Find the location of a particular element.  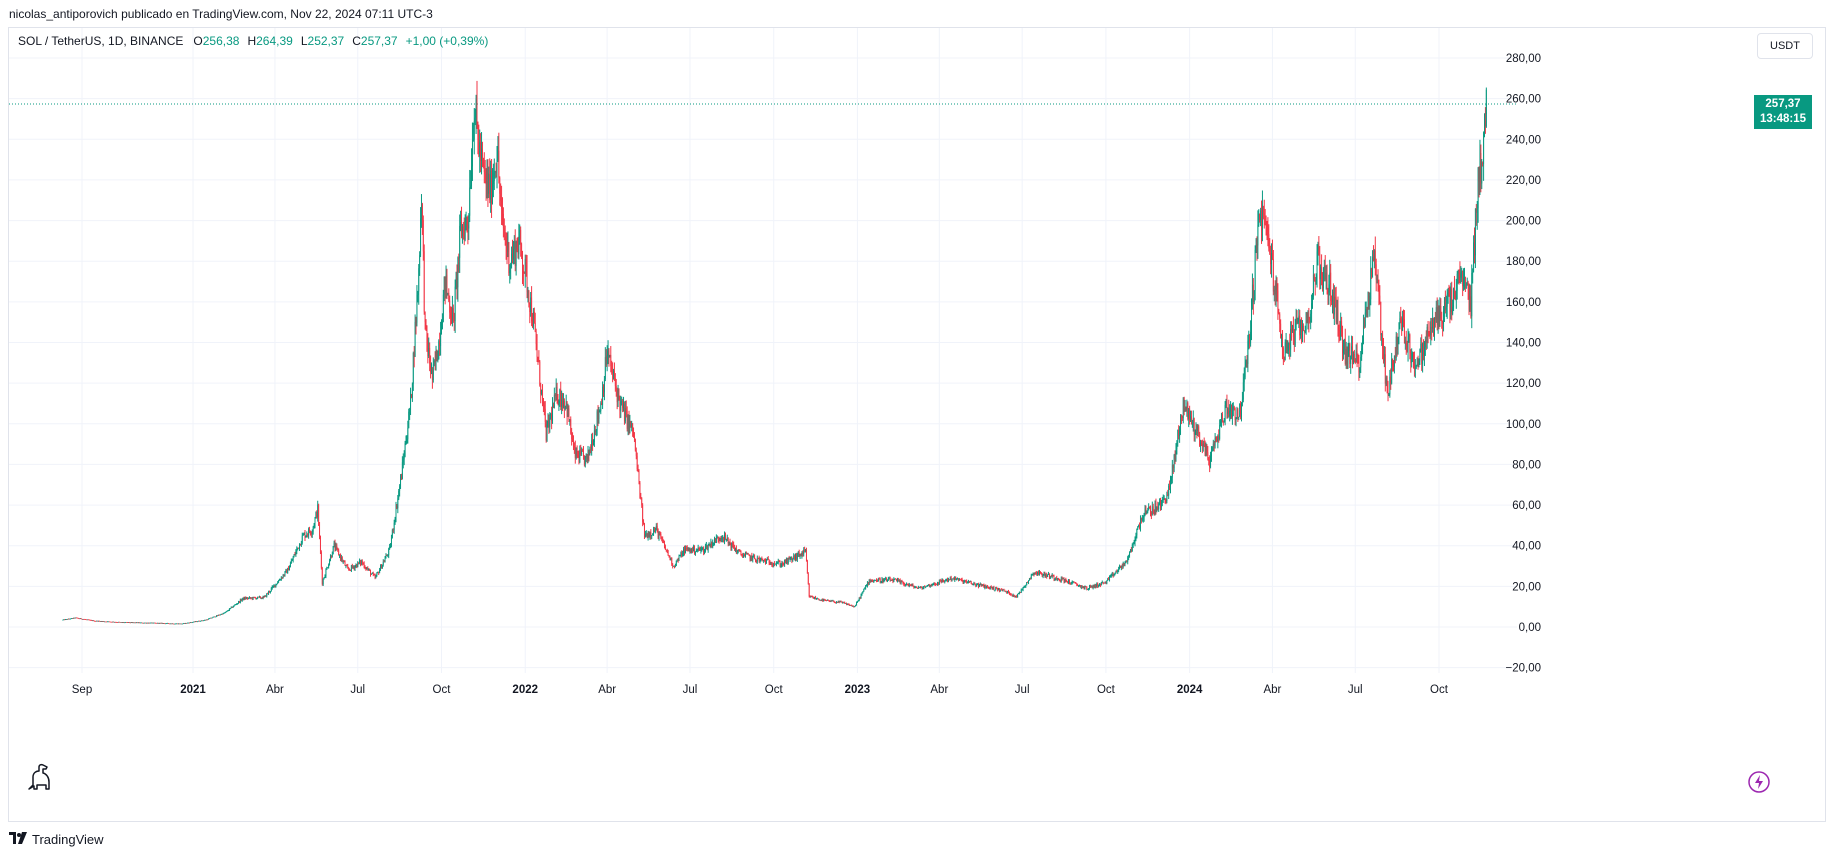

y-tick-label: 80,00 is located at coordinates (1526, 465).